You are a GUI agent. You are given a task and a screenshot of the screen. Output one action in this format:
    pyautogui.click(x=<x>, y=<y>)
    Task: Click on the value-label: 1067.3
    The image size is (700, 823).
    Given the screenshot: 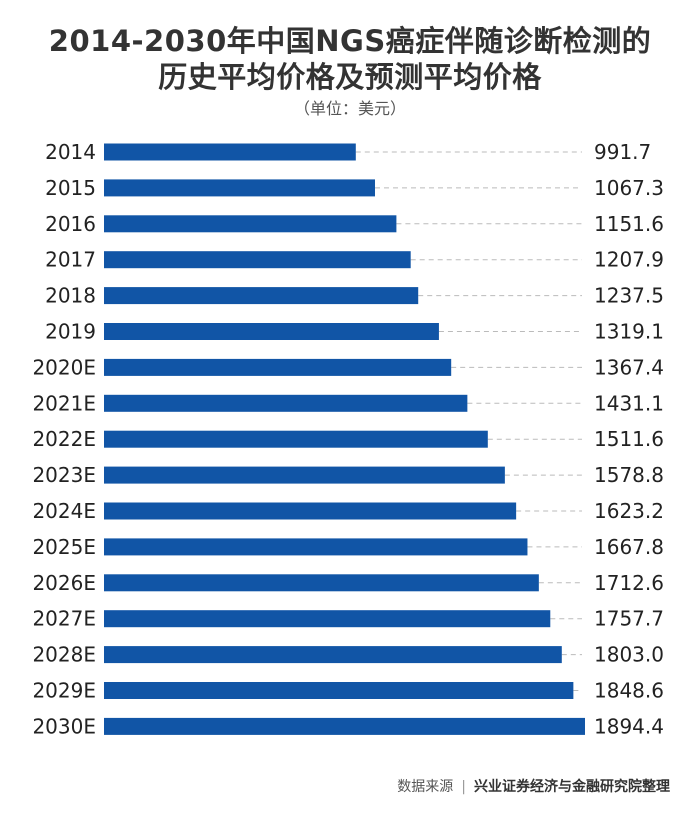 What is the action you would take?
    pyautogui.click(x=629, y=188)
    